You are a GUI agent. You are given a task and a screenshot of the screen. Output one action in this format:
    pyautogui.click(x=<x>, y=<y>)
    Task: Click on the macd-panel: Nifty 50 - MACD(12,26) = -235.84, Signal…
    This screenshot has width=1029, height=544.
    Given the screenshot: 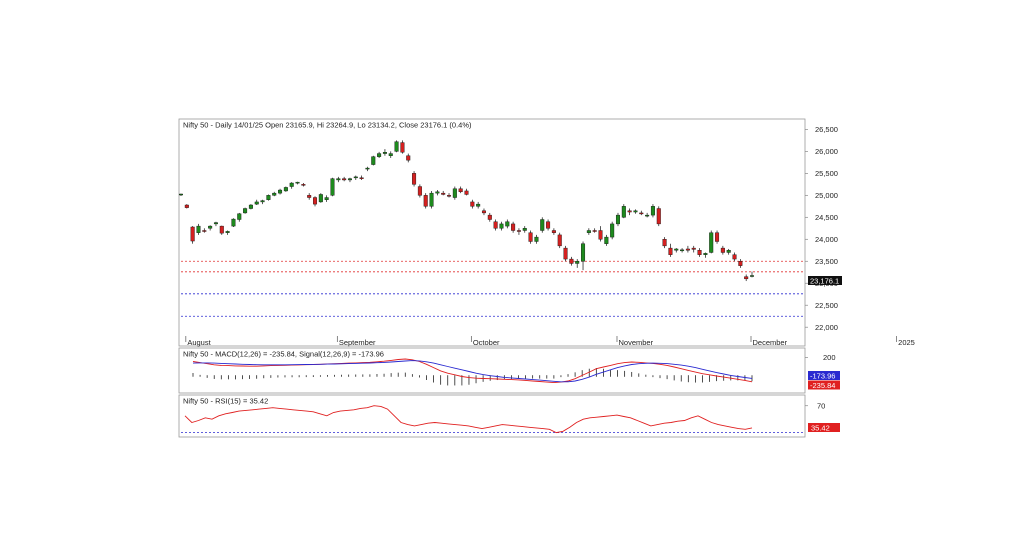 What is the action you would take?
    pyautogui.click(x=509, y=370)
    